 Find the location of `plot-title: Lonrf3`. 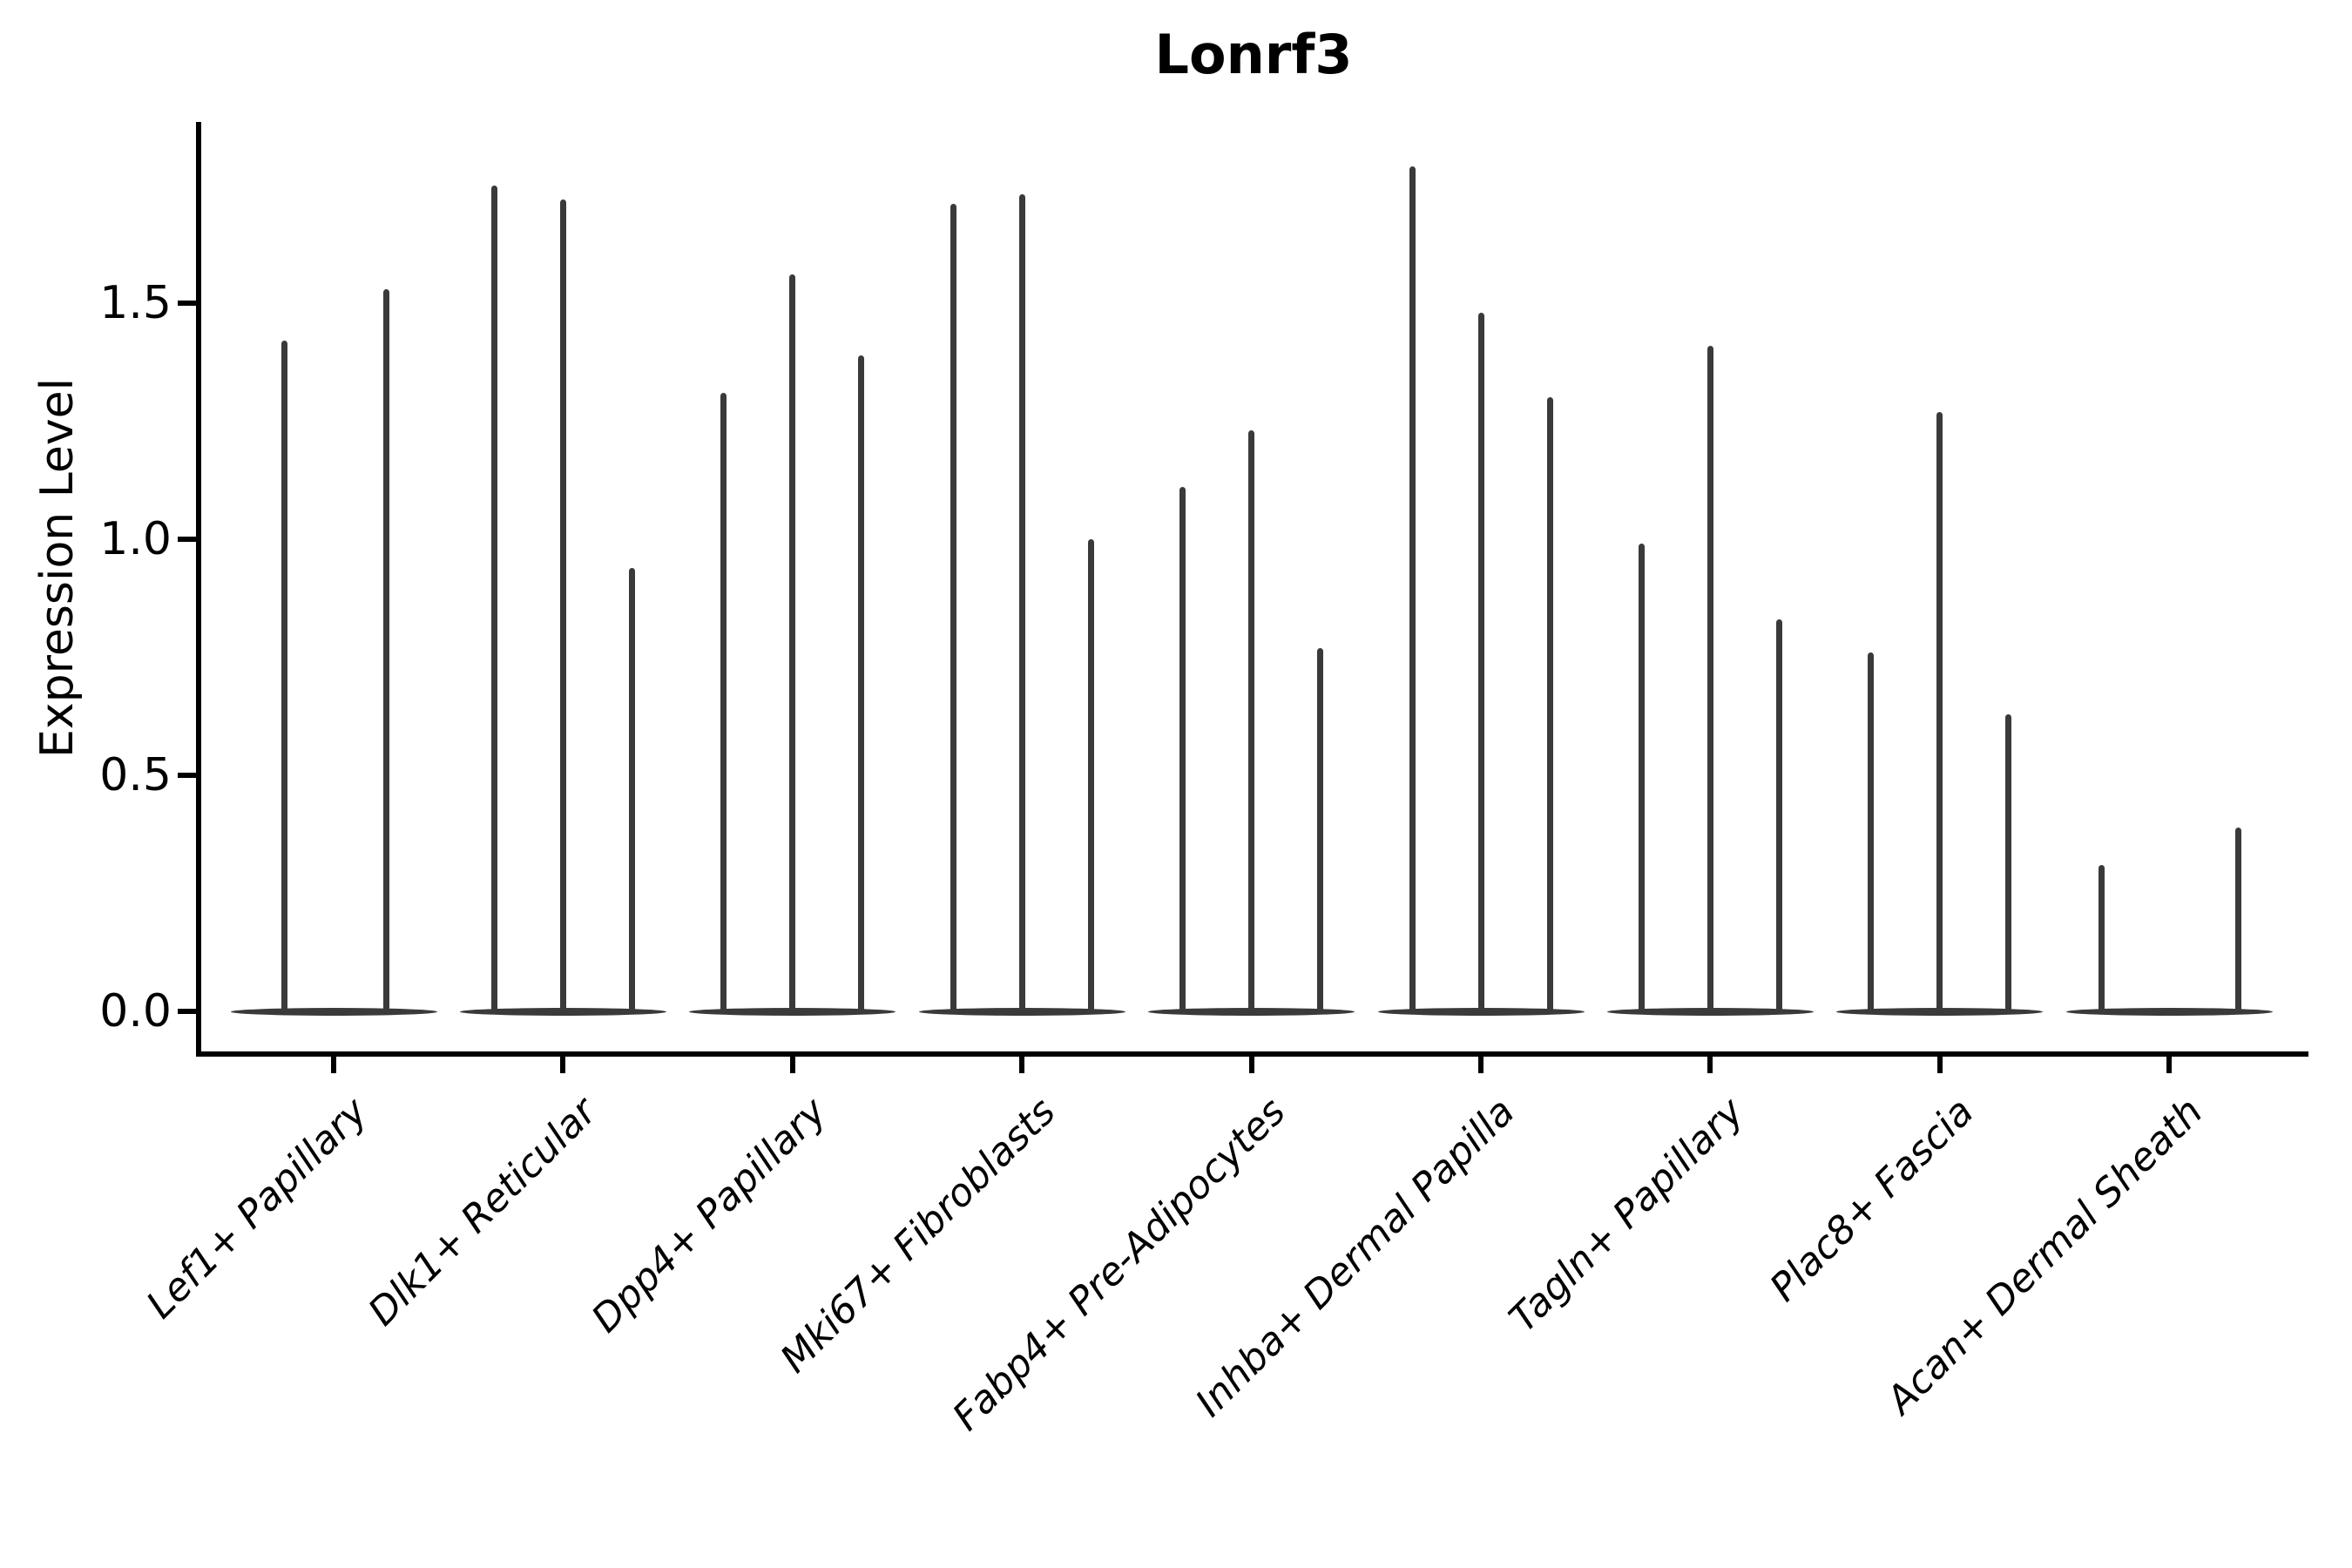

plot-title: Lonrf3 is located at coordinates (1253, 54).